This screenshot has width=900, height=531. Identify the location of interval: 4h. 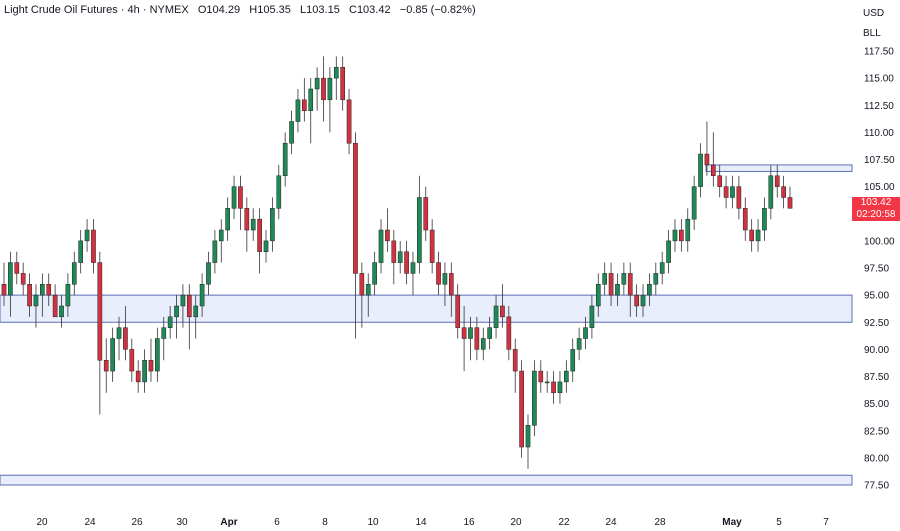
(133, 10).